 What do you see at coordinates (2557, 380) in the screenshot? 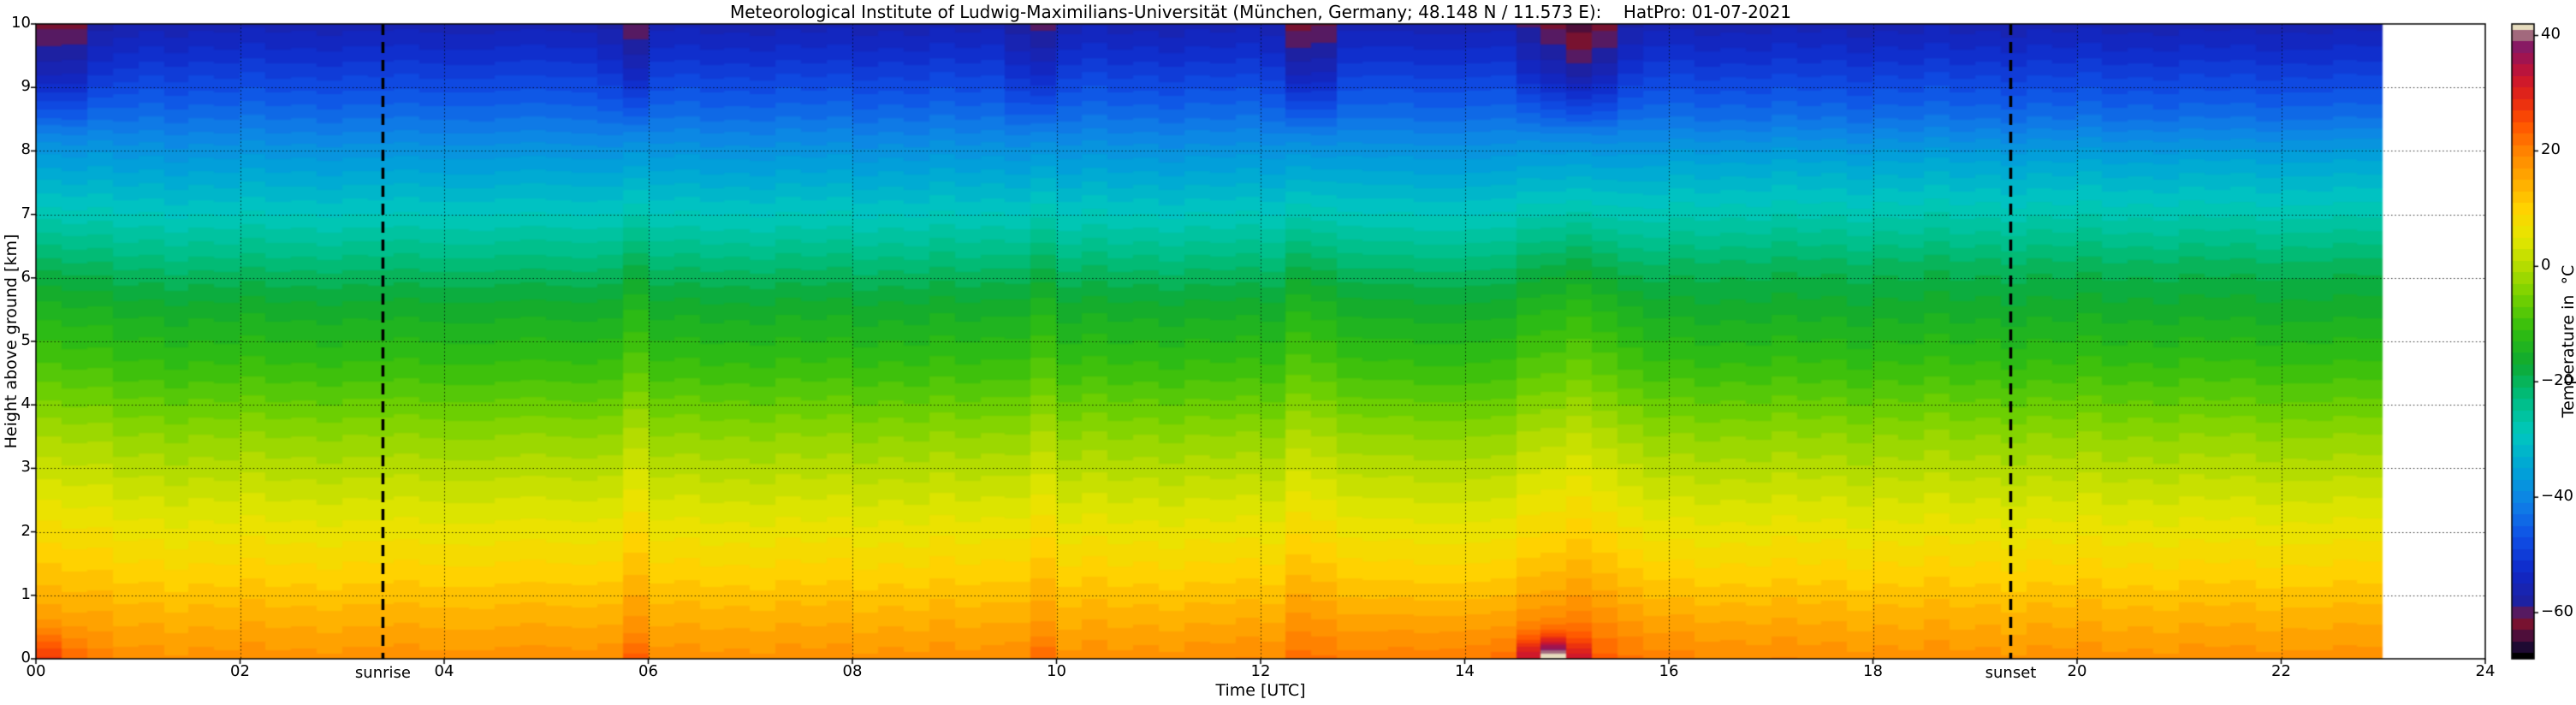
I see `colorbar-tick-label: −20` at bounding box center [2557, 380].